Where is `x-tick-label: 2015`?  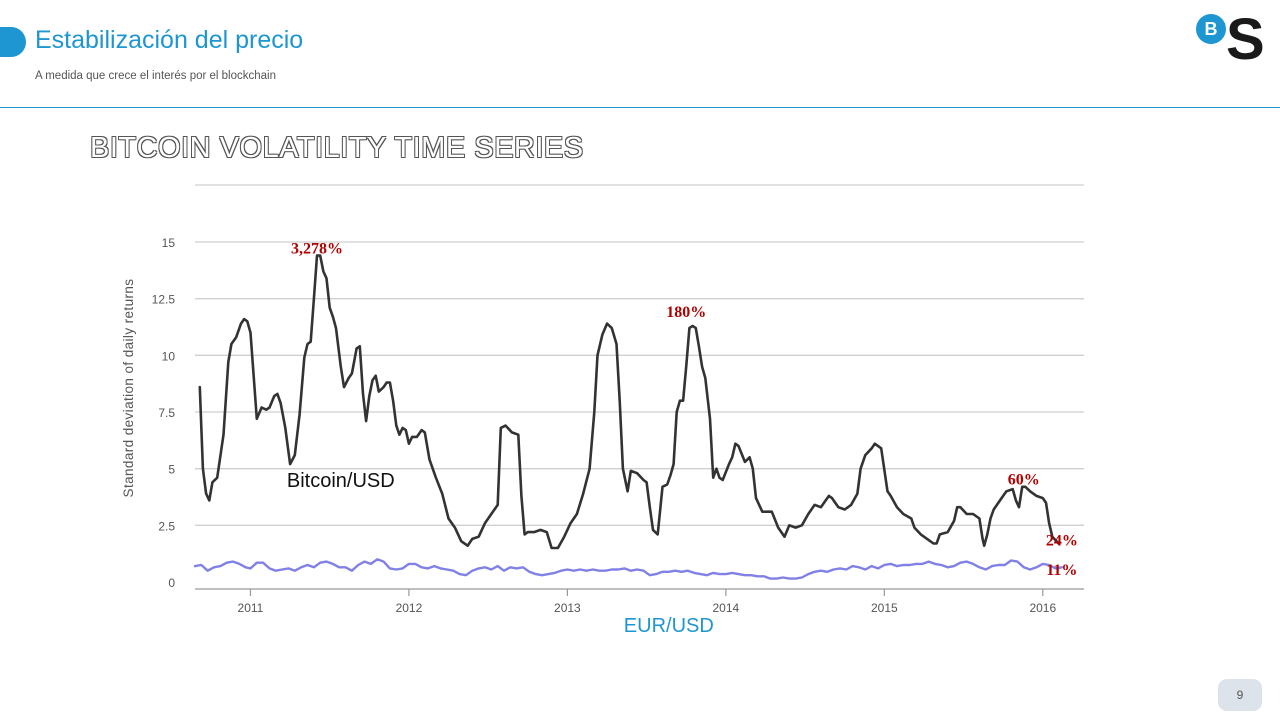
x-tick-label: 2015 is located at coordinates (884, 608).